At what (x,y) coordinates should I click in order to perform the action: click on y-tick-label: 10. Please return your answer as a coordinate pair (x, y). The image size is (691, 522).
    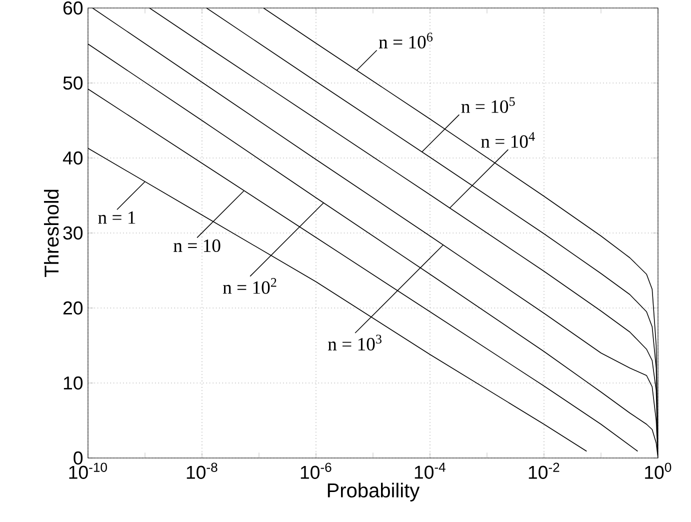
    Looking at the image, I should click on (73, 383).